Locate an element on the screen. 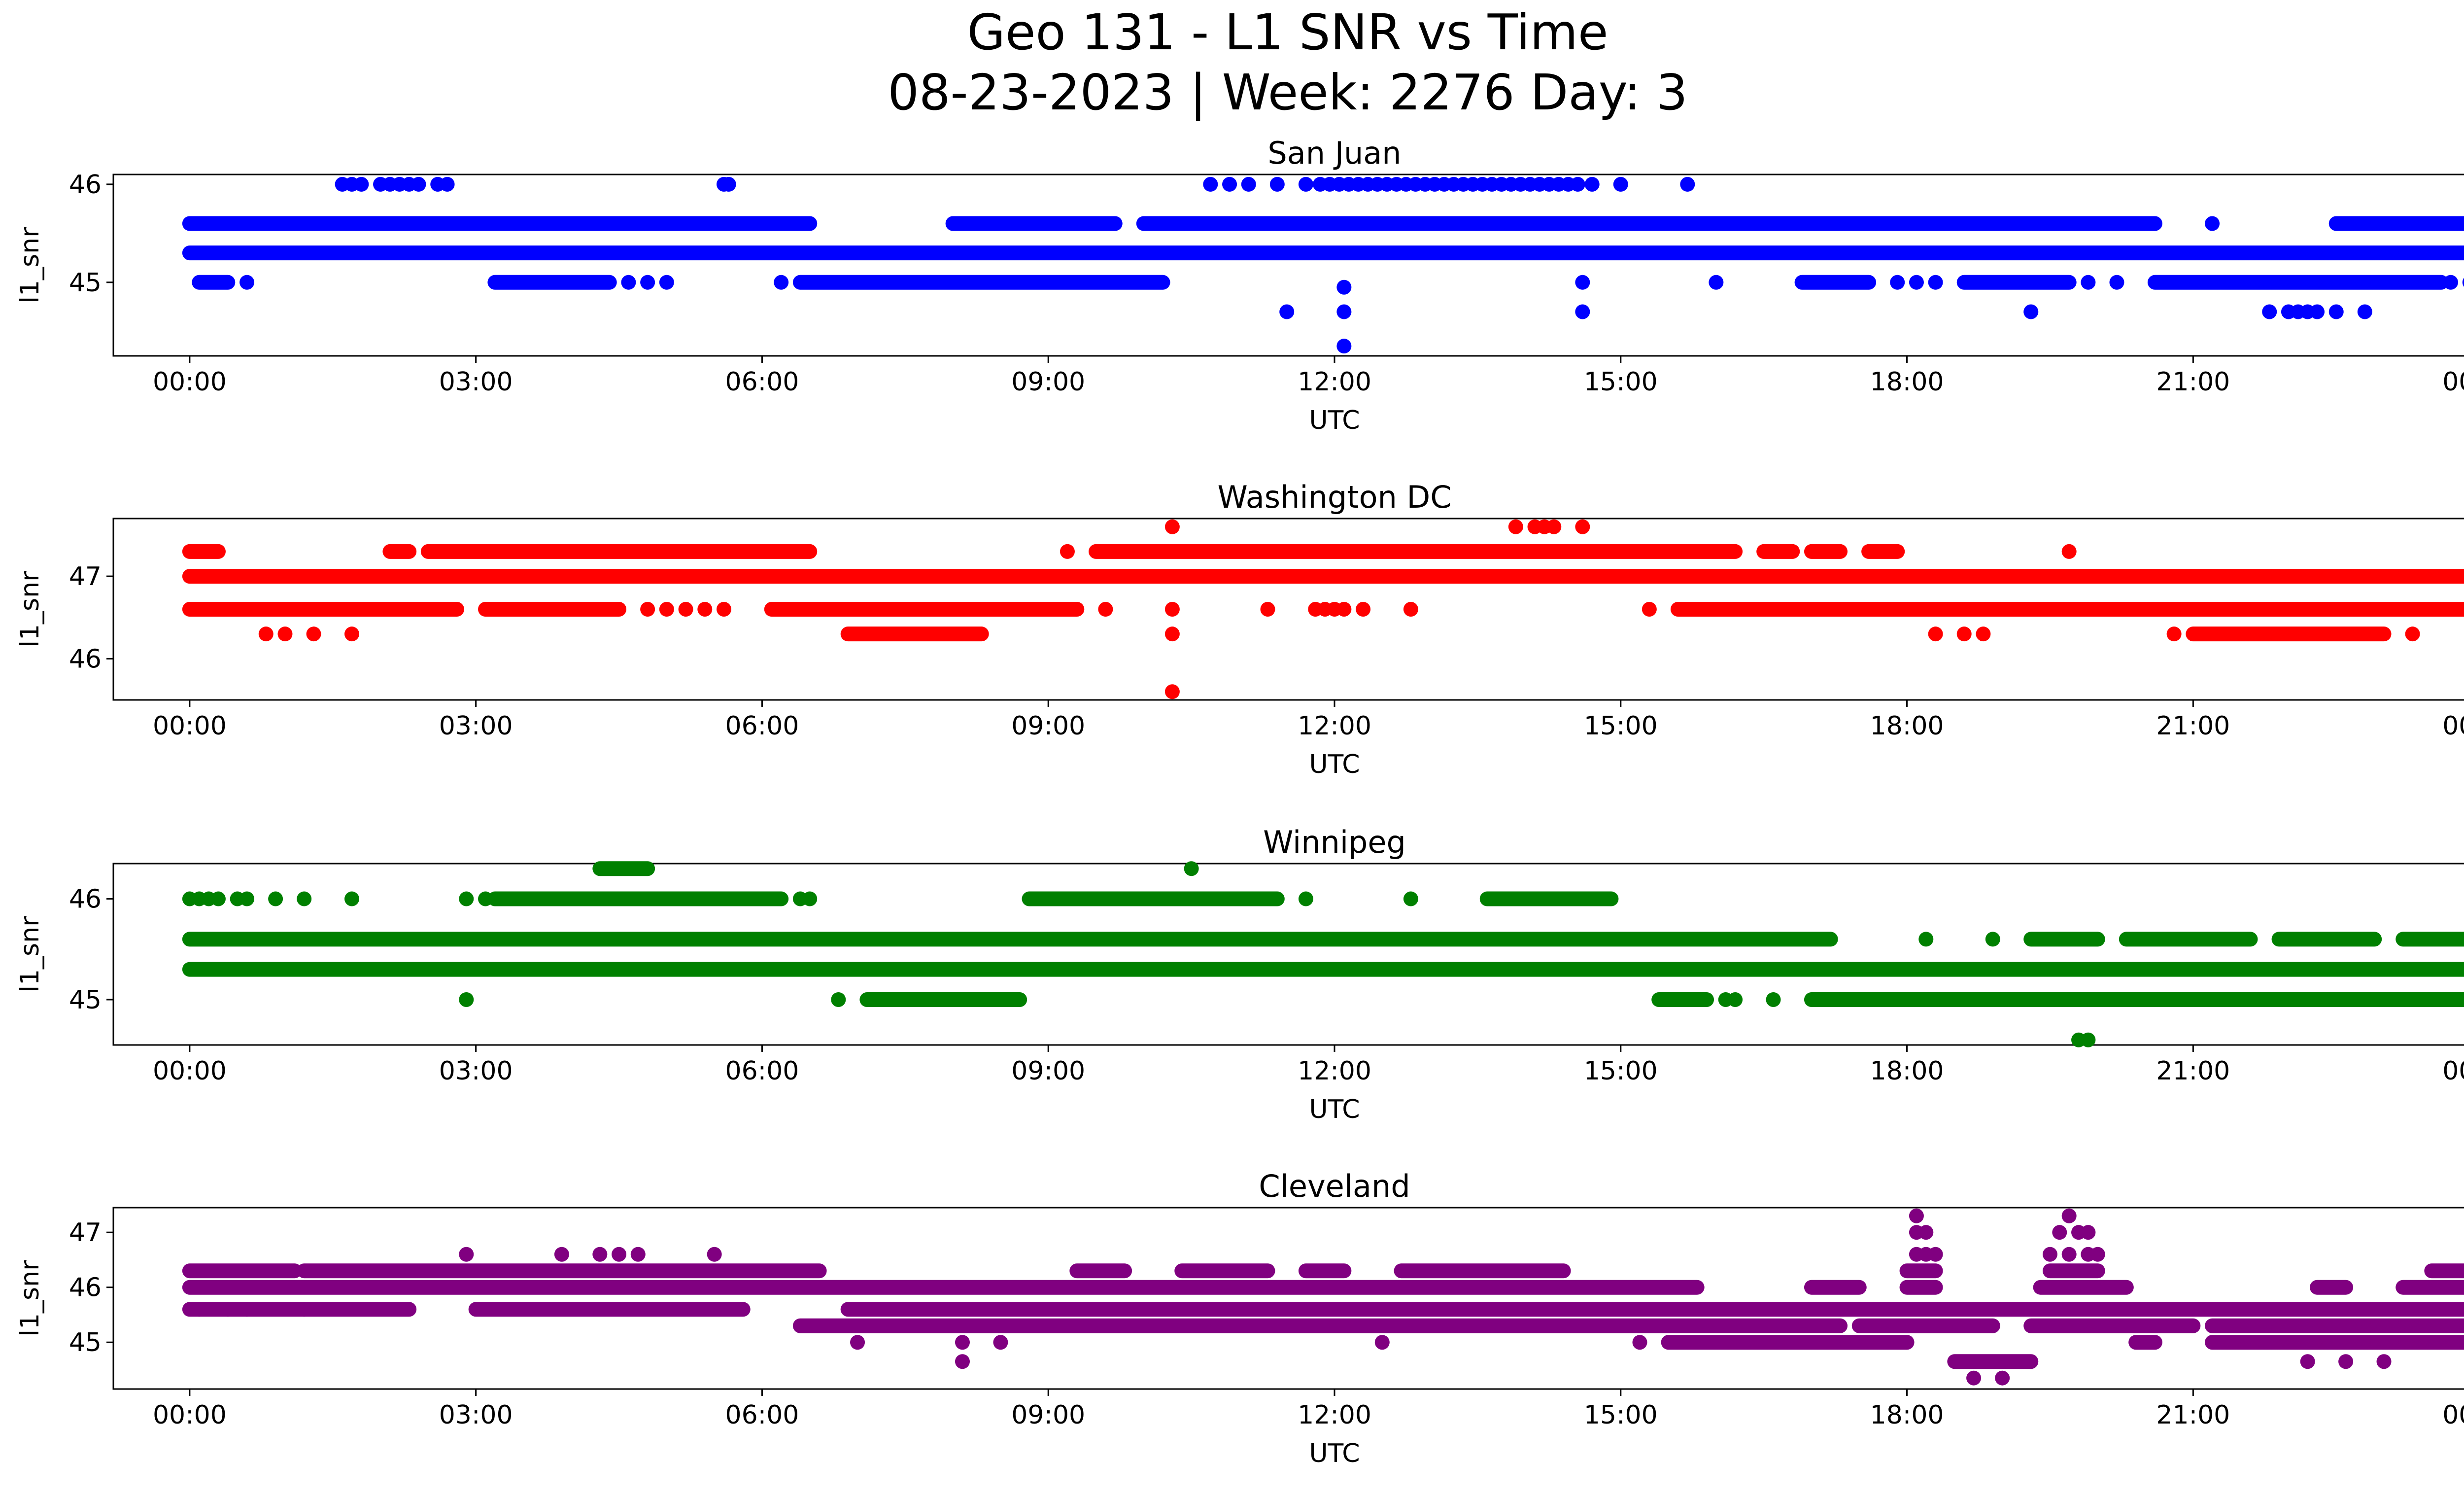 This screenshot has width=2464, height=1495. x-axis-label: UTC is located at coordinates (1334, 420).